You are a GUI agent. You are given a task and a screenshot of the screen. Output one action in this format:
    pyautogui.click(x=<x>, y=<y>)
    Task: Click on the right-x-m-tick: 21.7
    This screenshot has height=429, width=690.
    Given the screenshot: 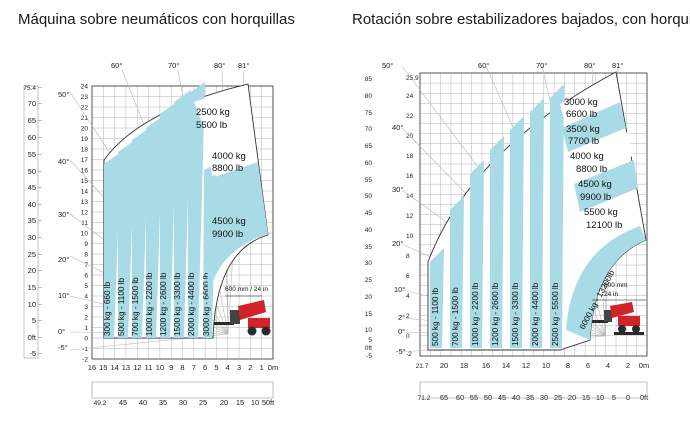 What is the action you would take?
    pyautogui.click(x=422, y=366)
    